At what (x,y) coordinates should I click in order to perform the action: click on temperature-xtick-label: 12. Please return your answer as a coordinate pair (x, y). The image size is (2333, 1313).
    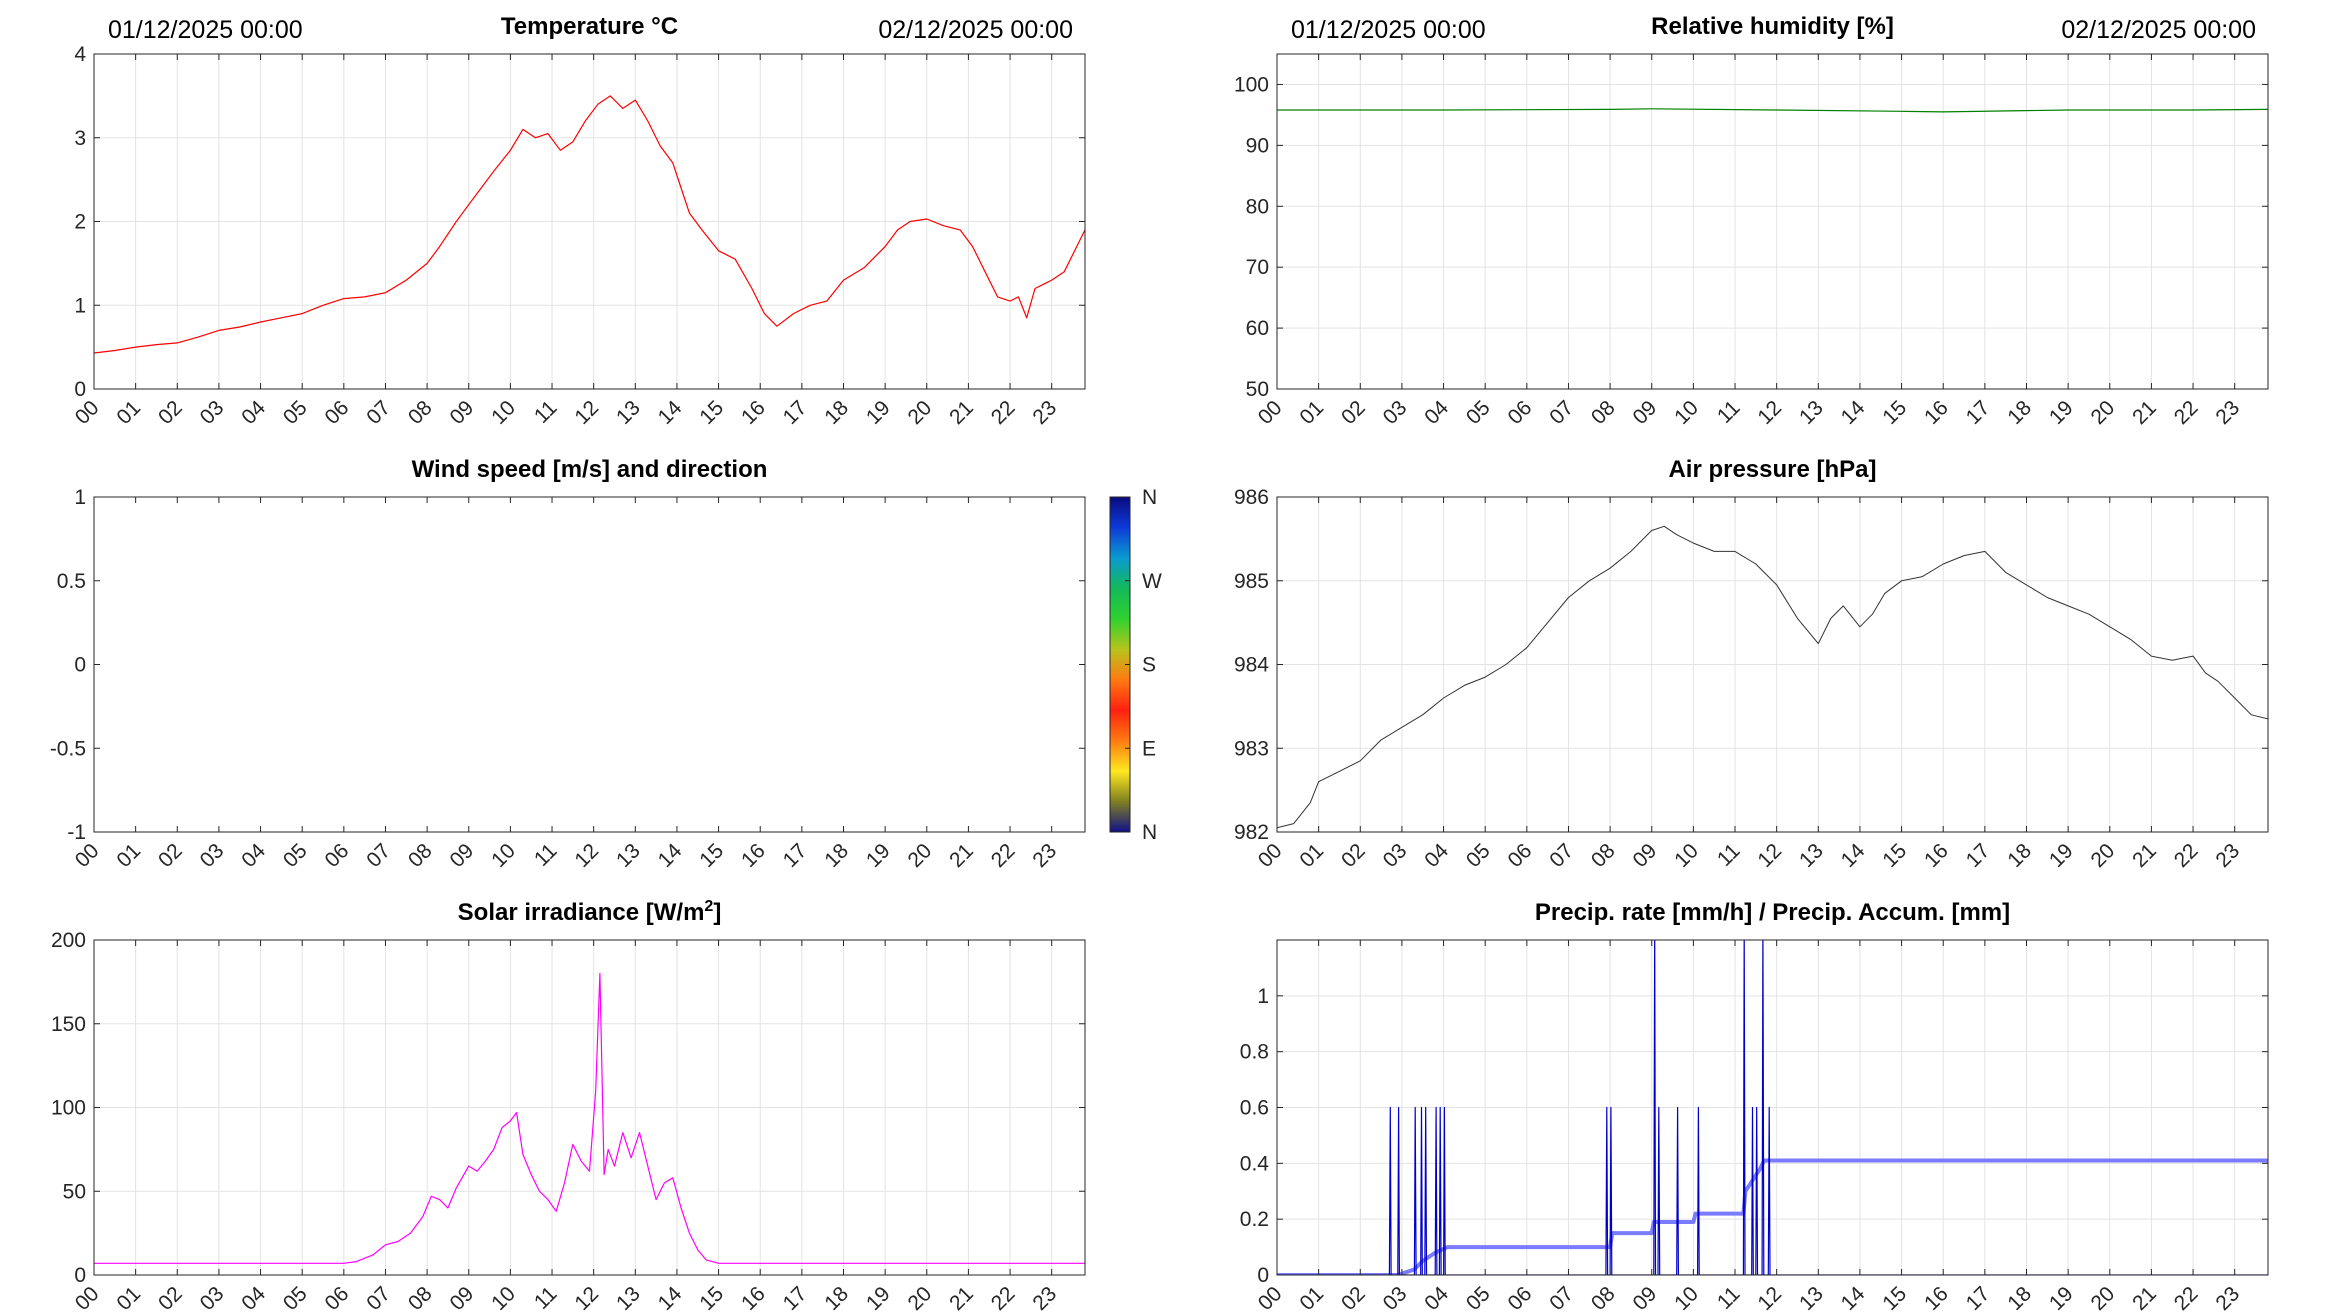
    Looking at the image, I should click on (586, 412).